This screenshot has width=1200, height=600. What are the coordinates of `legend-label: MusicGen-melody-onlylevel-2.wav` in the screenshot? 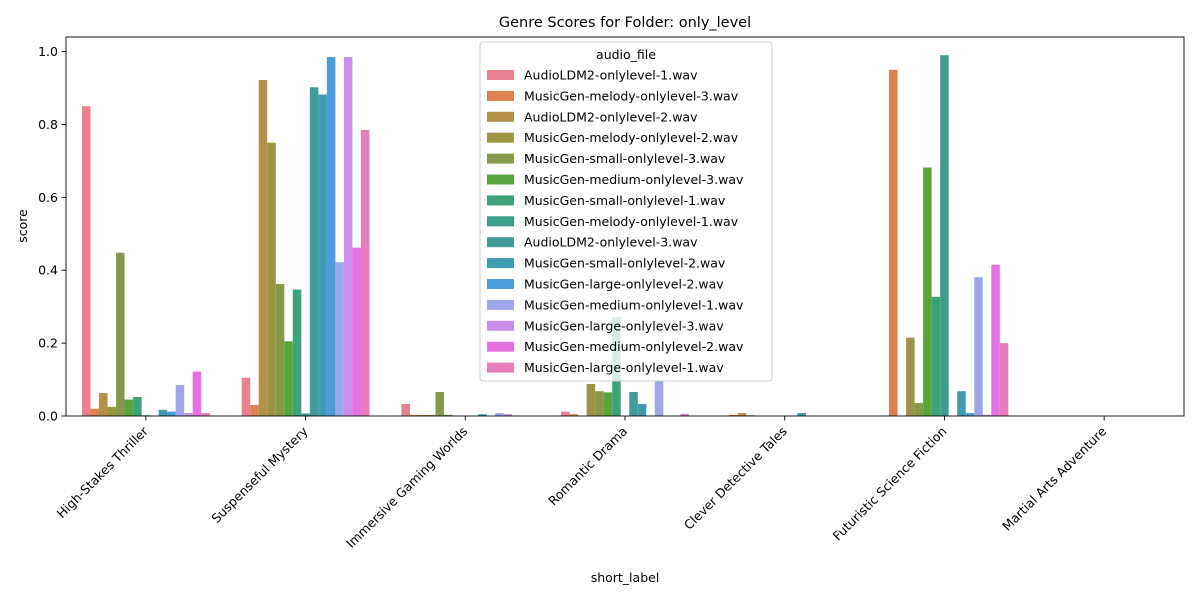 It's located at (631, 137).